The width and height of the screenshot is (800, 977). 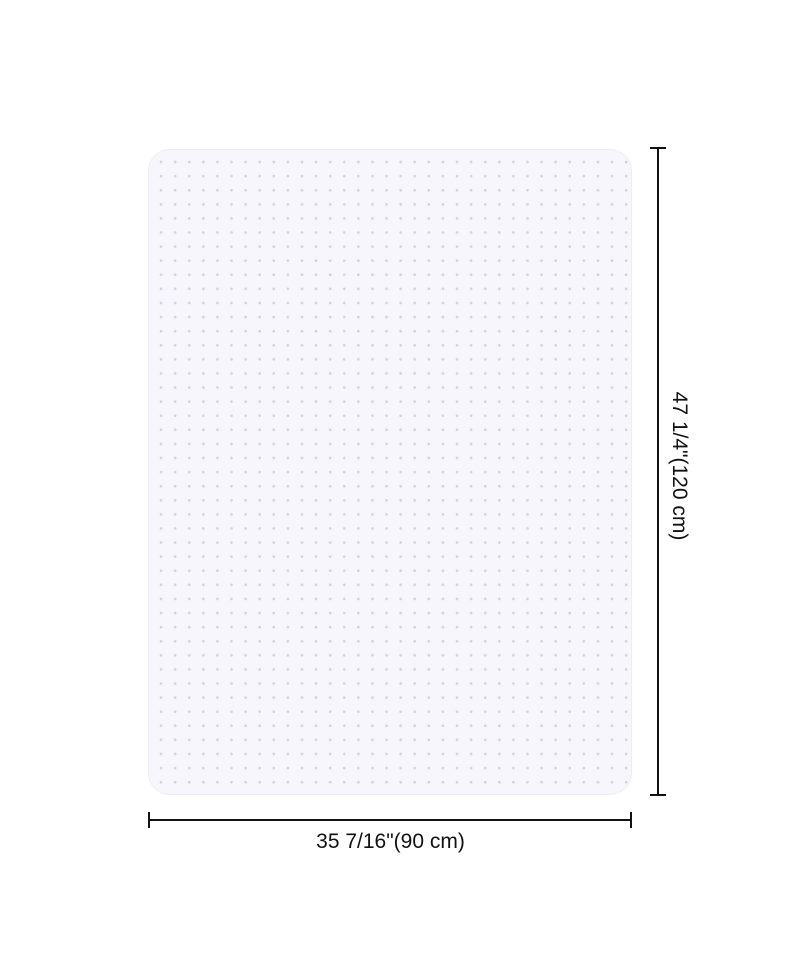 What do you see at coordinates (658, 795) in the screenshot?
I see `height-tick-bottom` at bounding box center [658, 795].